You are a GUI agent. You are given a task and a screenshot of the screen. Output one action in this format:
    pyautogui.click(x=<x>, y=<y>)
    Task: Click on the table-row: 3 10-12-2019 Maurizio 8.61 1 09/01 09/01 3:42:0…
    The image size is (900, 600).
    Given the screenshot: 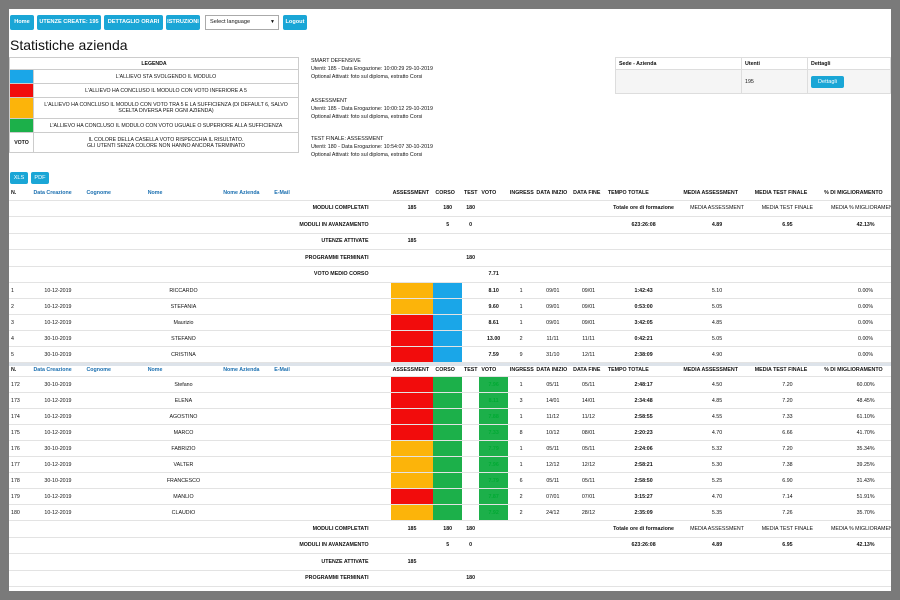 What is the action you would take?
    pyautogui.click(x=450, y=322)
    